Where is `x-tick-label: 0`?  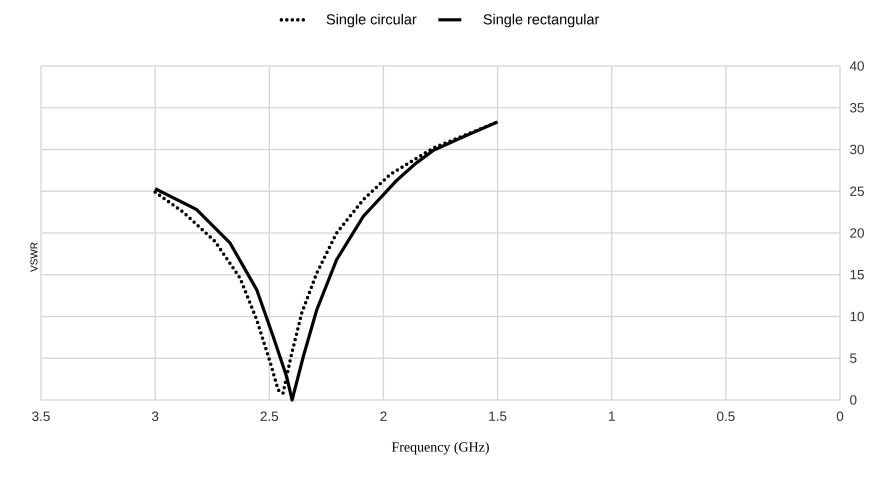 x-tick-label: 0 is located at coordinates (840, 417).